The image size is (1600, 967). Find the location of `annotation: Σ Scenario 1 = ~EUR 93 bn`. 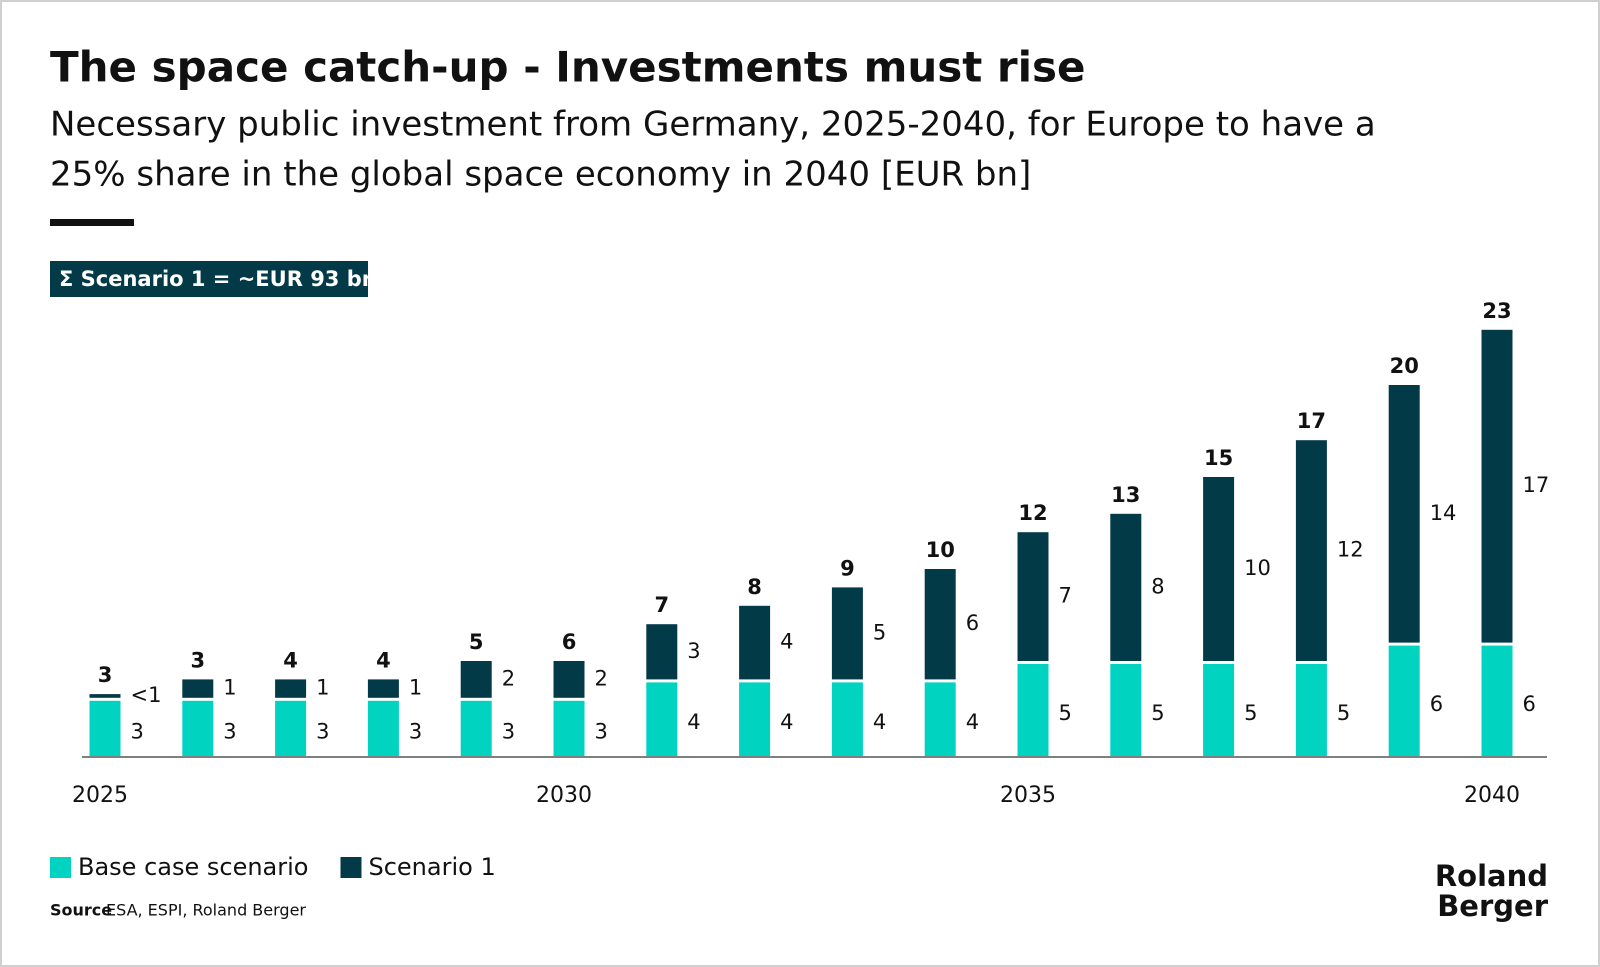

annotation: Σ Scenario 1 = ~EUR 93 bn is located at coordinates (218, 279).